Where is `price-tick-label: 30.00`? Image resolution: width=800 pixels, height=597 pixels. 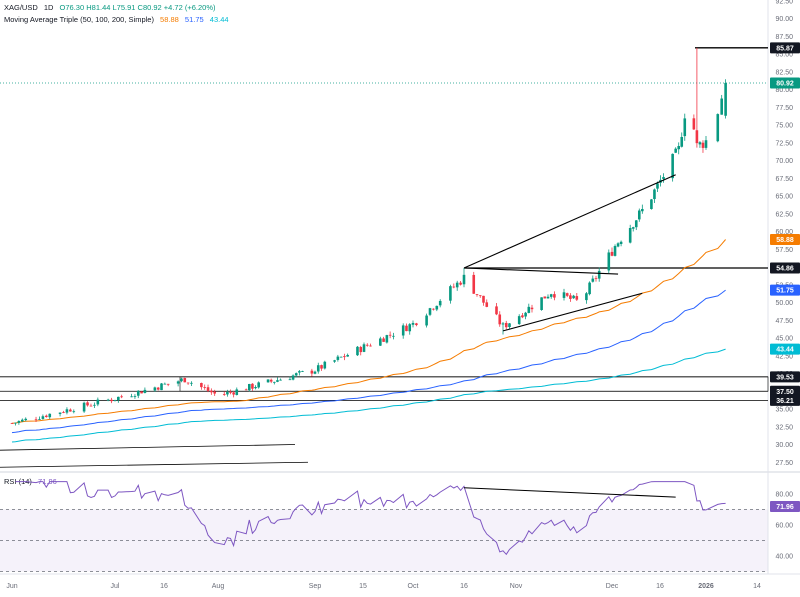 price-tick-label: 30.00 is located at coordinates (784, 445).